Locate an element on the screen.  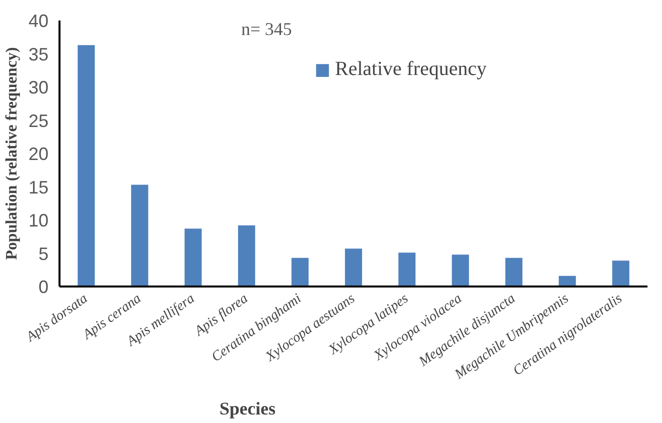
annotation: n= 345 is located at coordinates (266, 29).